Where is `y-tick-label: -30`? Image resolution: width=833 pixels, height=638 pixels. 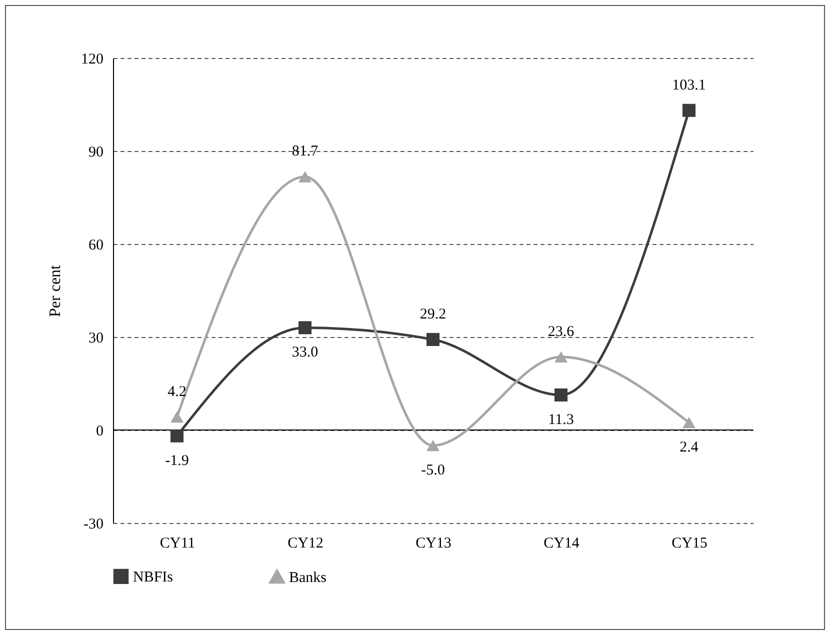
y-tick-label: -30 is located at coordinates (94, 524).